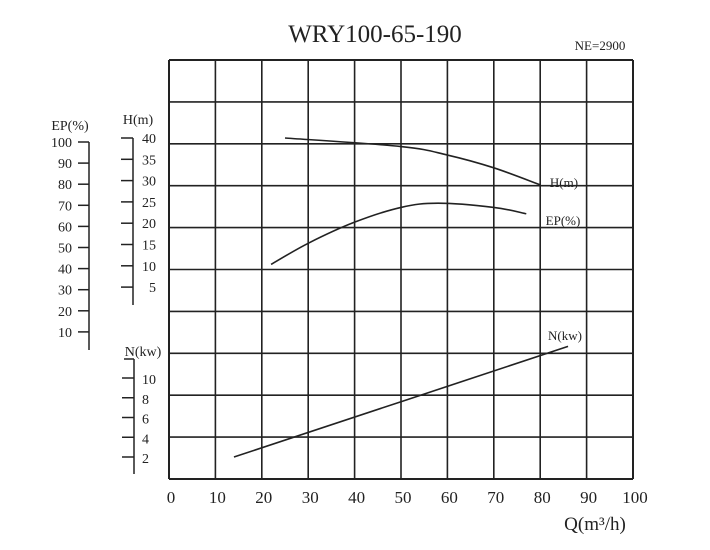  I want to click on h-tick-label: 5, so click(152, 288).